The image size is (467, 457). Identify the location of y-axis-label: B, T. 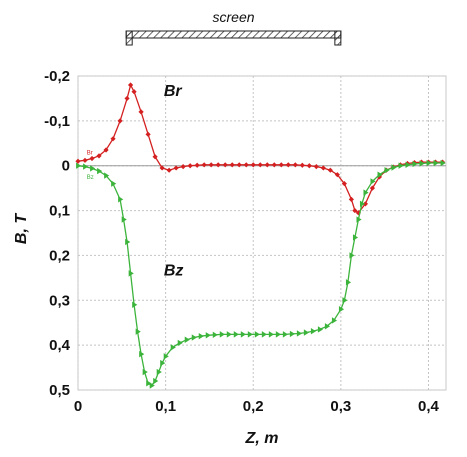
(21, 228).